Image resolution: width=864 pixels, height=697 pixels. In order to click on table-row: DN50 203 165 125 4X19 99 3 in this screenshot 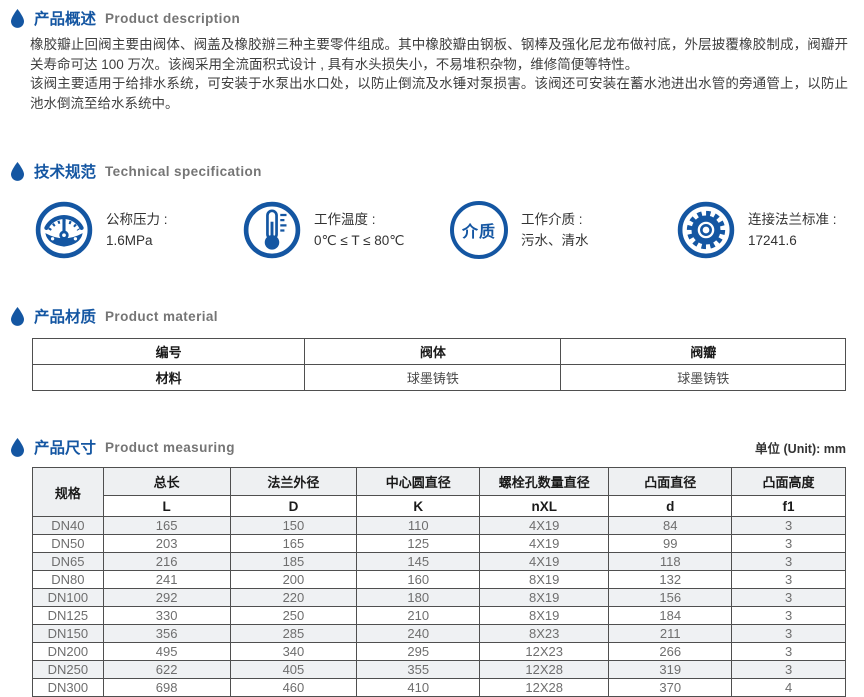, I will do `click(439, 543)`.